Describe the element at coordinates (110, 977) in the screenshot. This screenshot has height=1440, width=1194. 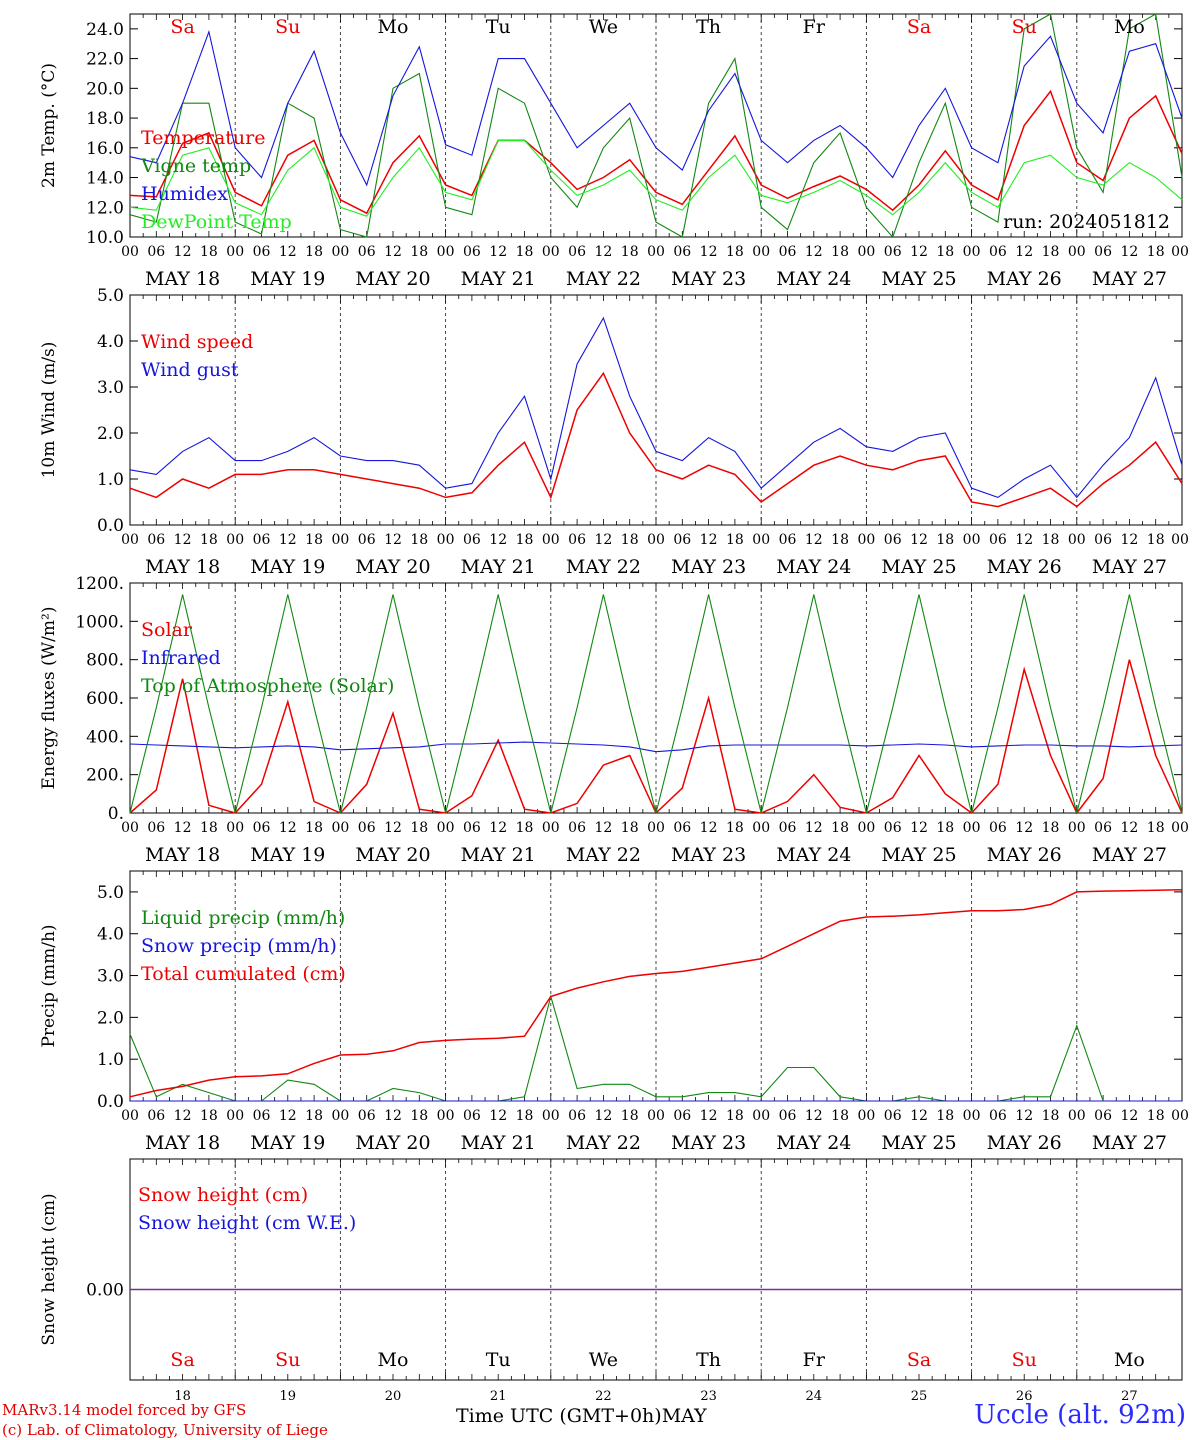
I see `y-tick-label: 3.0` at that location.